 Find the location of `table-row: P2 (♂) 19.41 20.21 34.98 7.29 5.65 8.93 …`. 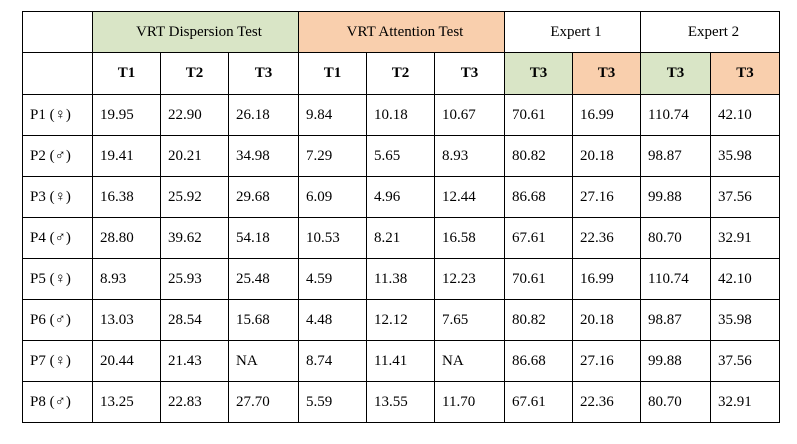

table-row: P2 (♂) 19.41 20.21 34.98 7.29 5.65 8.93 … is located at coordinates (401, 156).